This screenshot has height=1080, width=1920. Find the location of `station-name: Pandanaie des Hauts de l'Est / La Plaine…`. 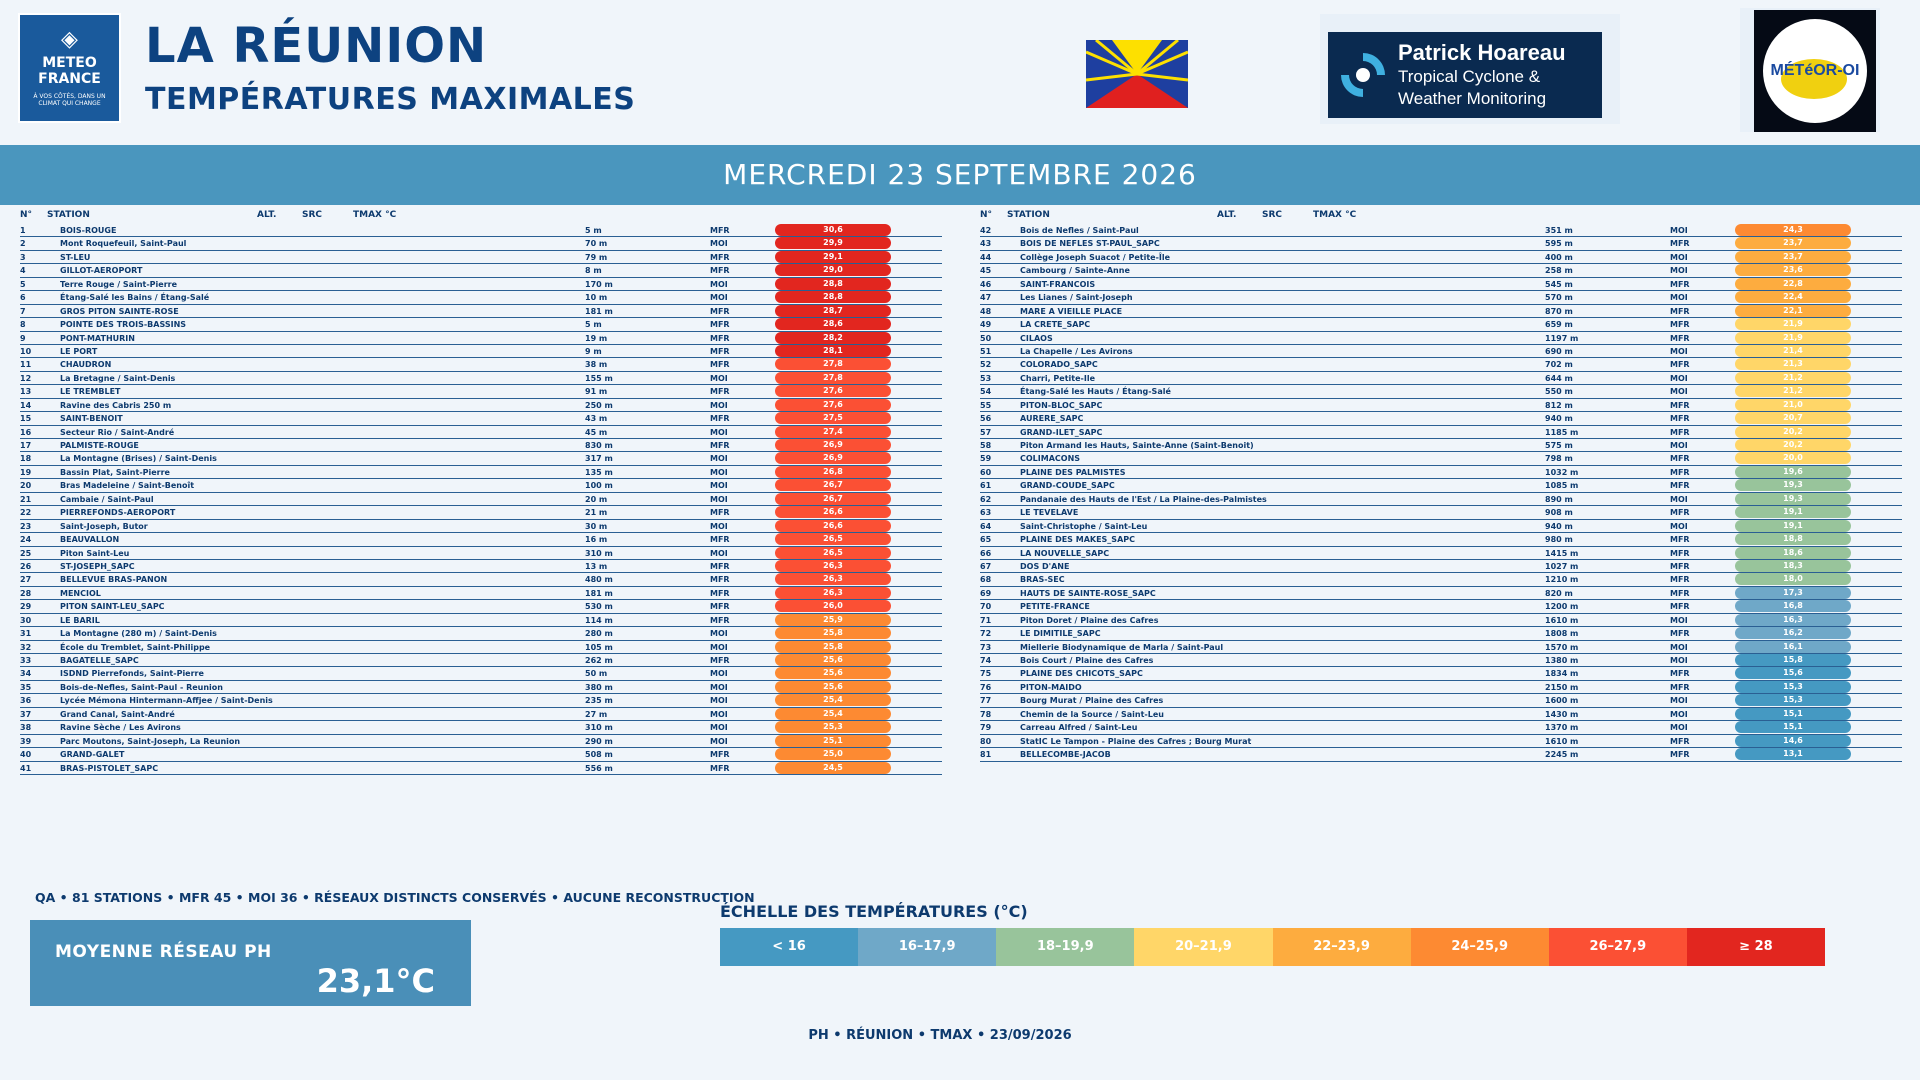

station-name: Pandanaie des Hauts de l'Est / La Plaine… is located at coordinates (1143, 499).